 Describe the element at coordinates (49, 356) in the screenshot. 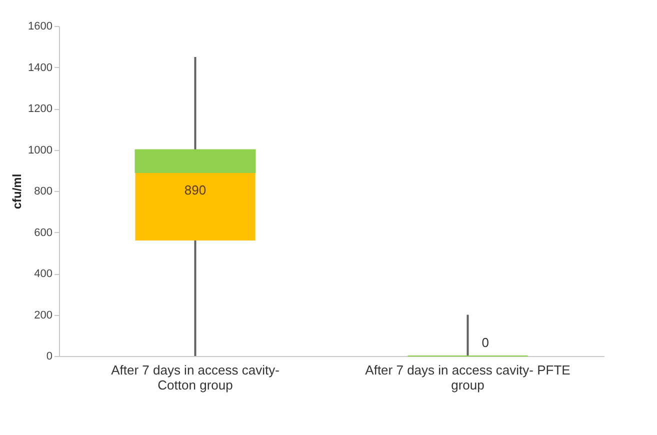

I see `y-tick-label: 0` at that location.